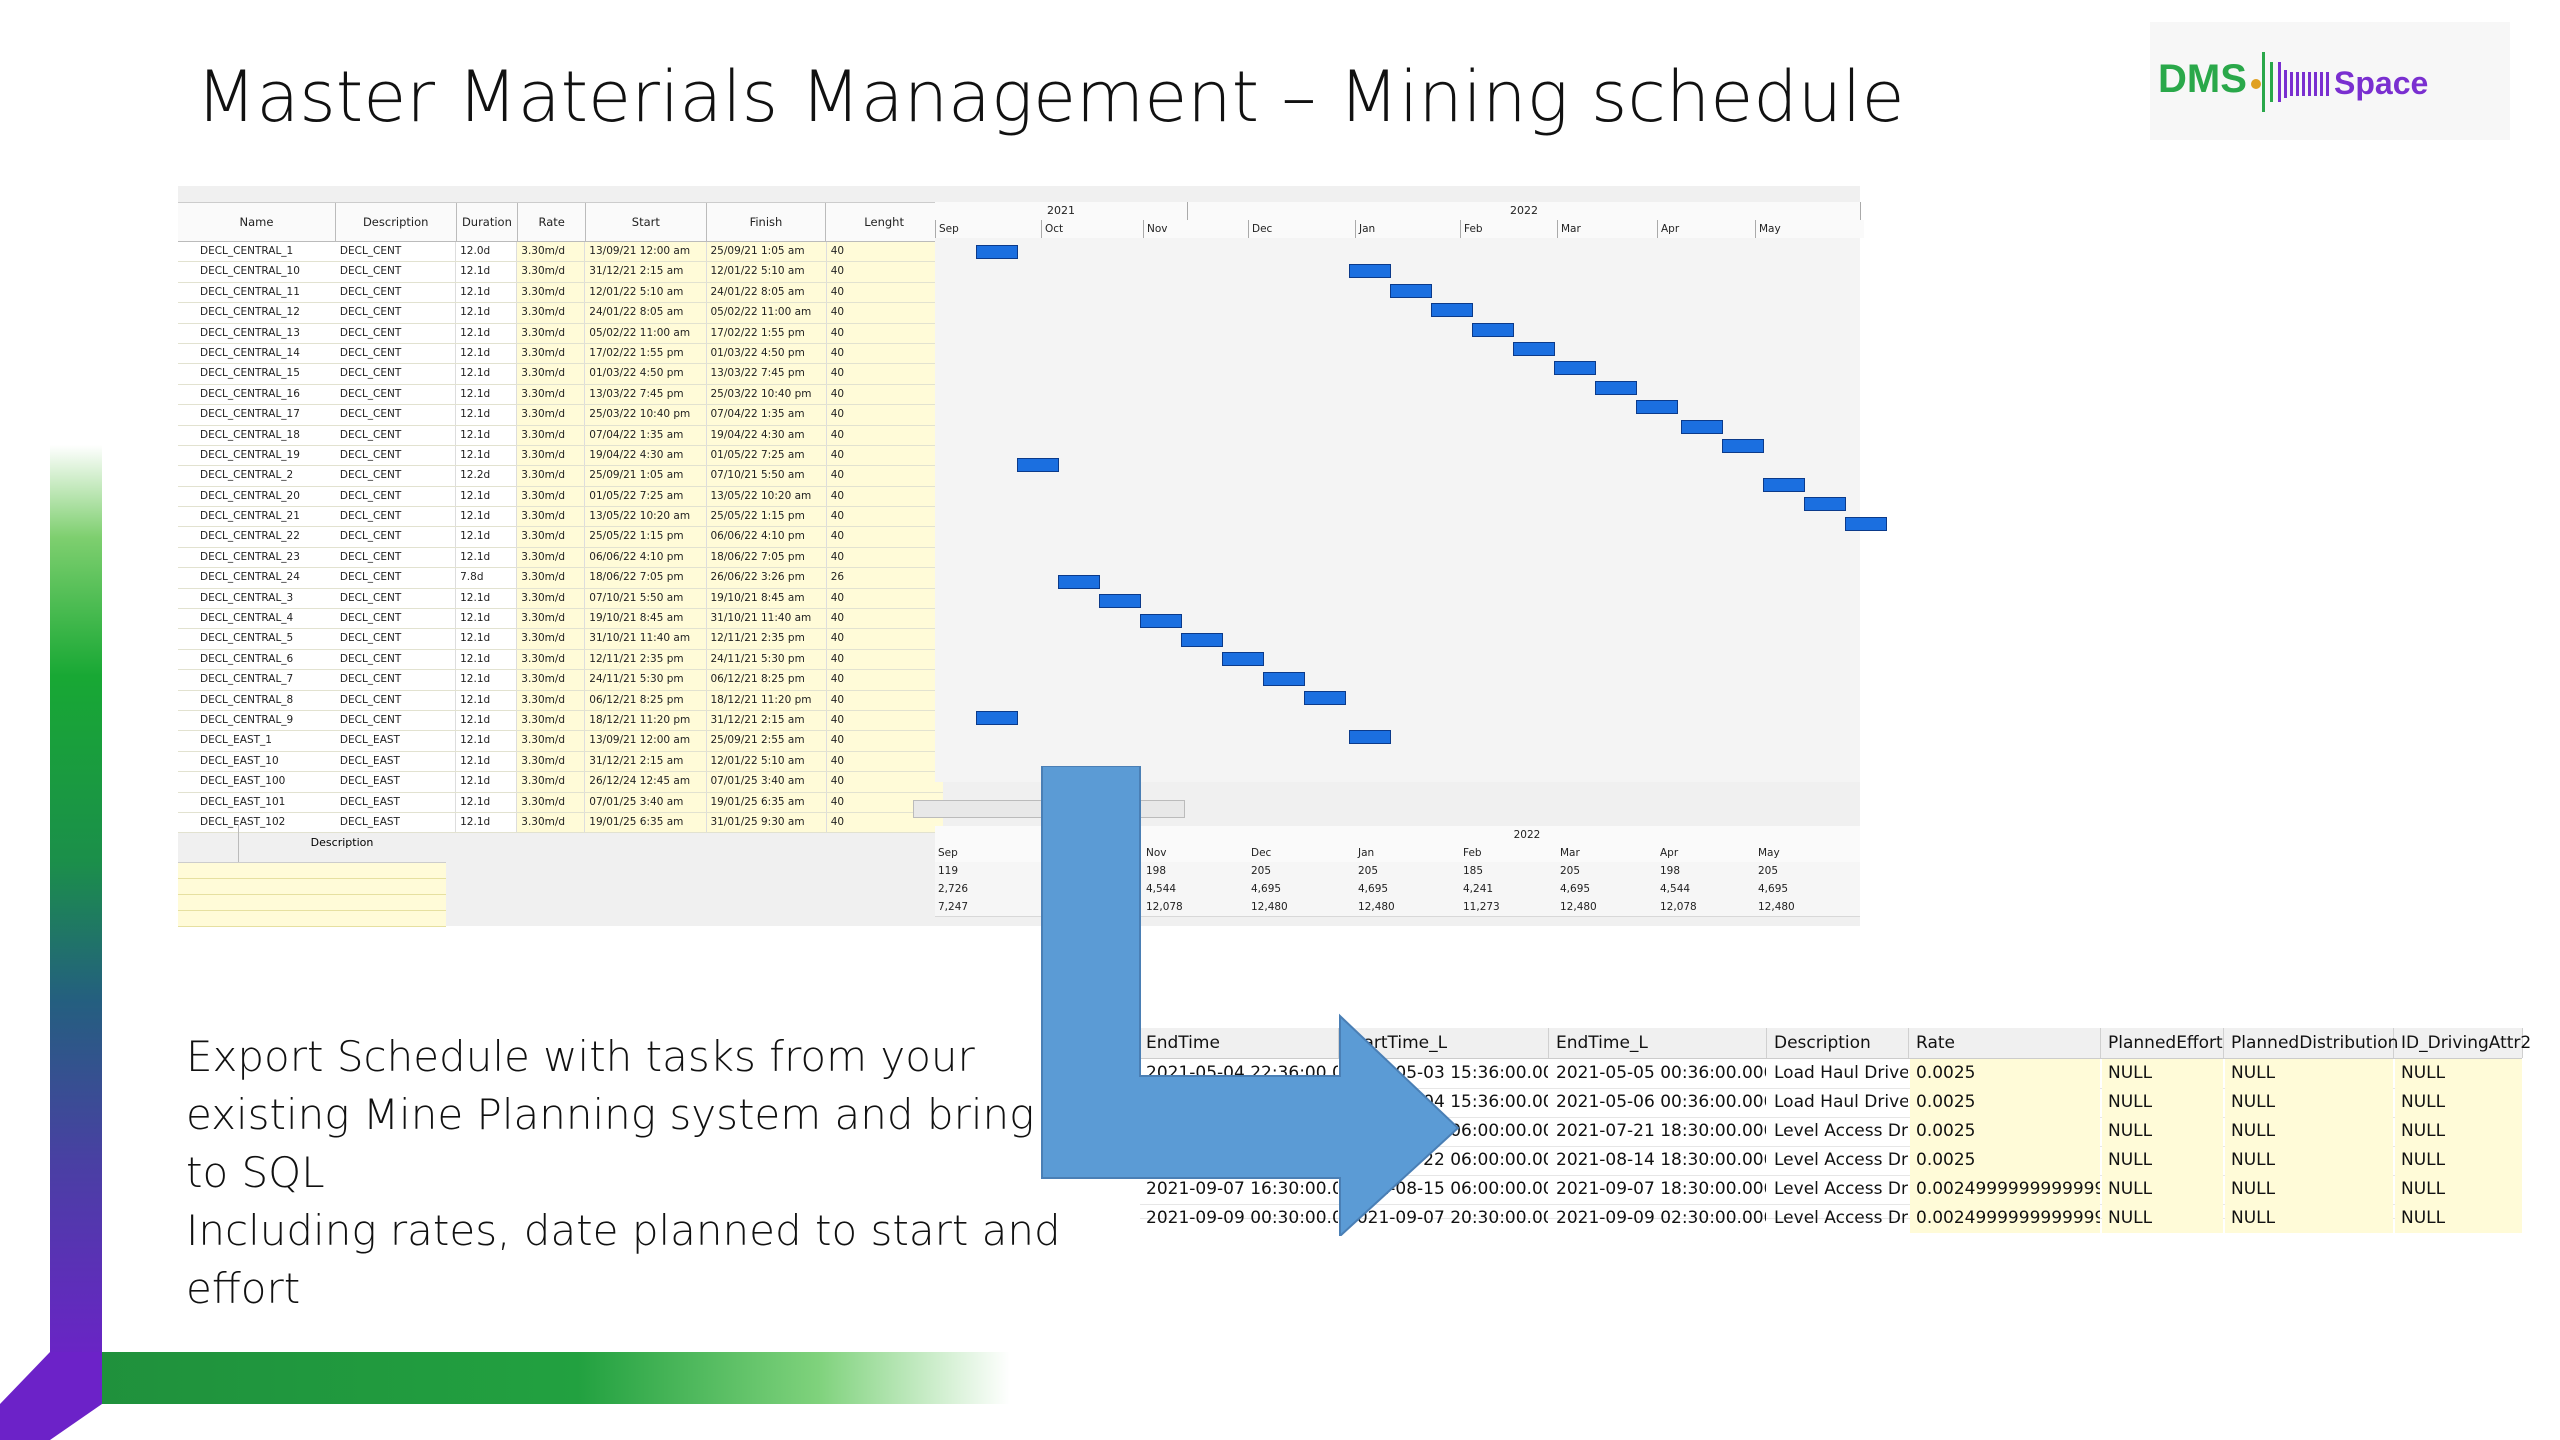 This screenshot has width=2560, height=1440. I want to click on task-col-header: Duration, so click(488, 222).